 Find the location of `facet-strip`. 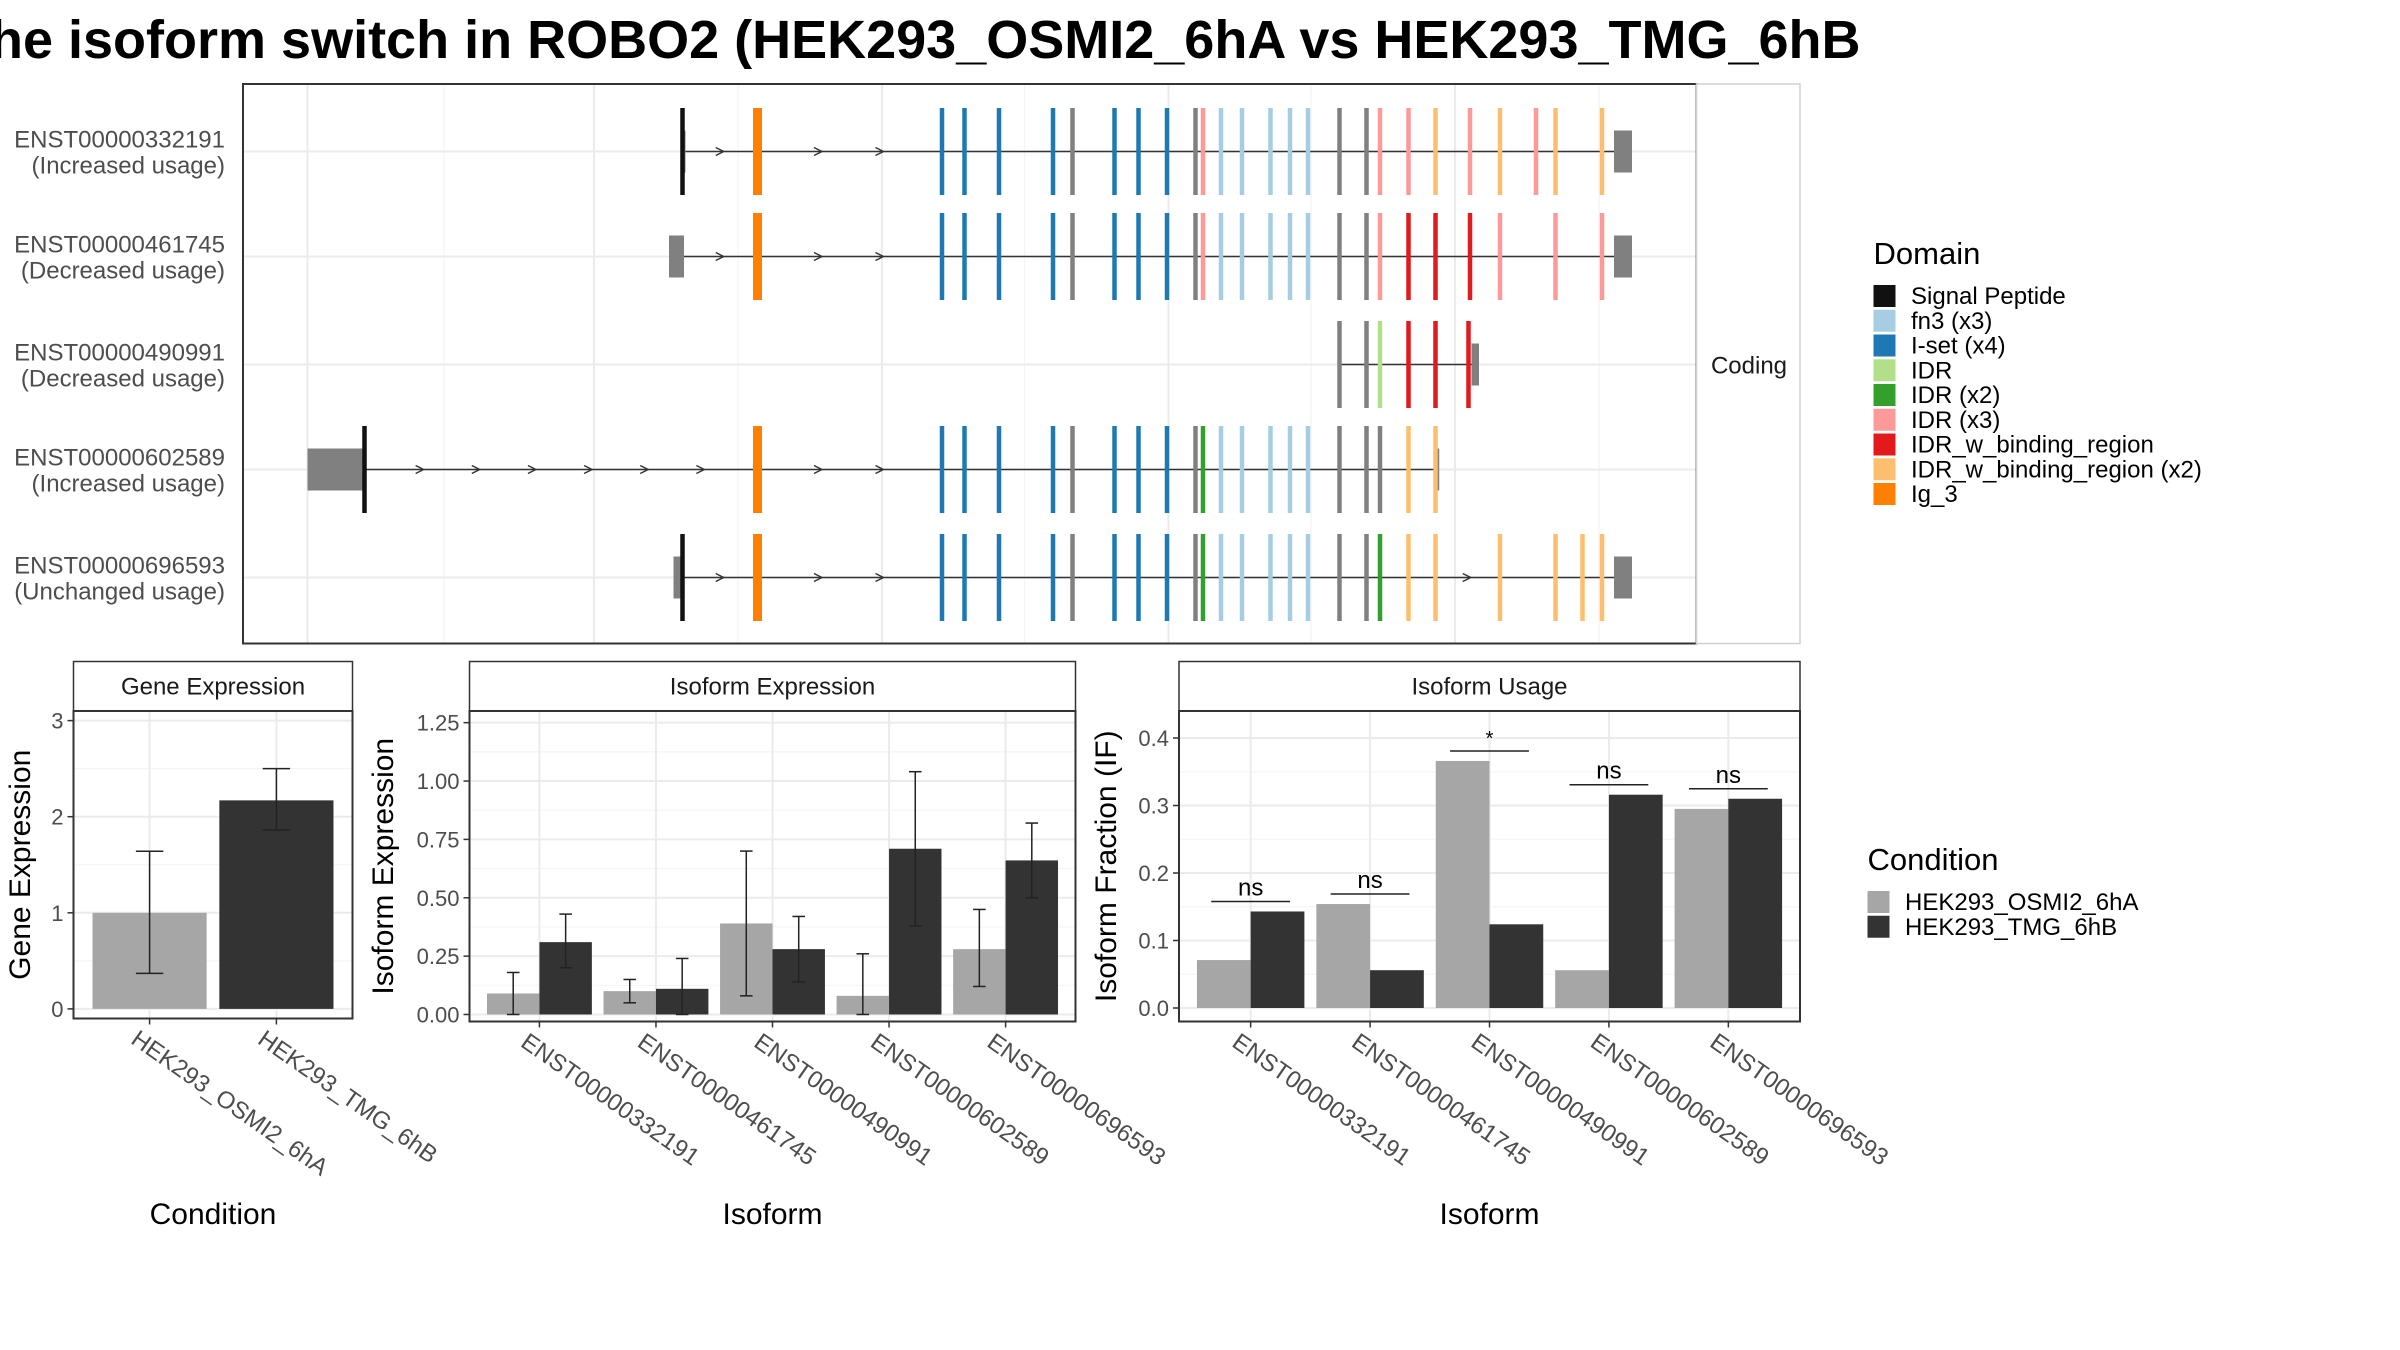

facet-strip is located at coordinates (213, 686).